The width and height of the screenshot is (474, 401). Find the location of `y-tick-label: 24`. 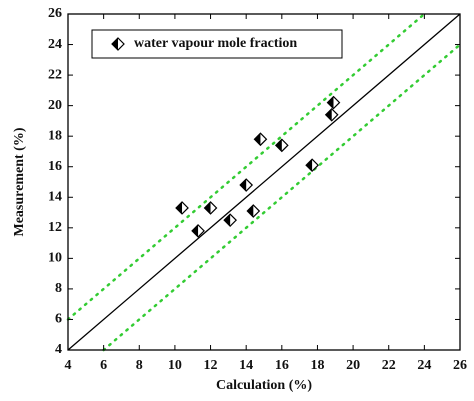

y-tick-label: 24 is located at coordinates (55, 44).